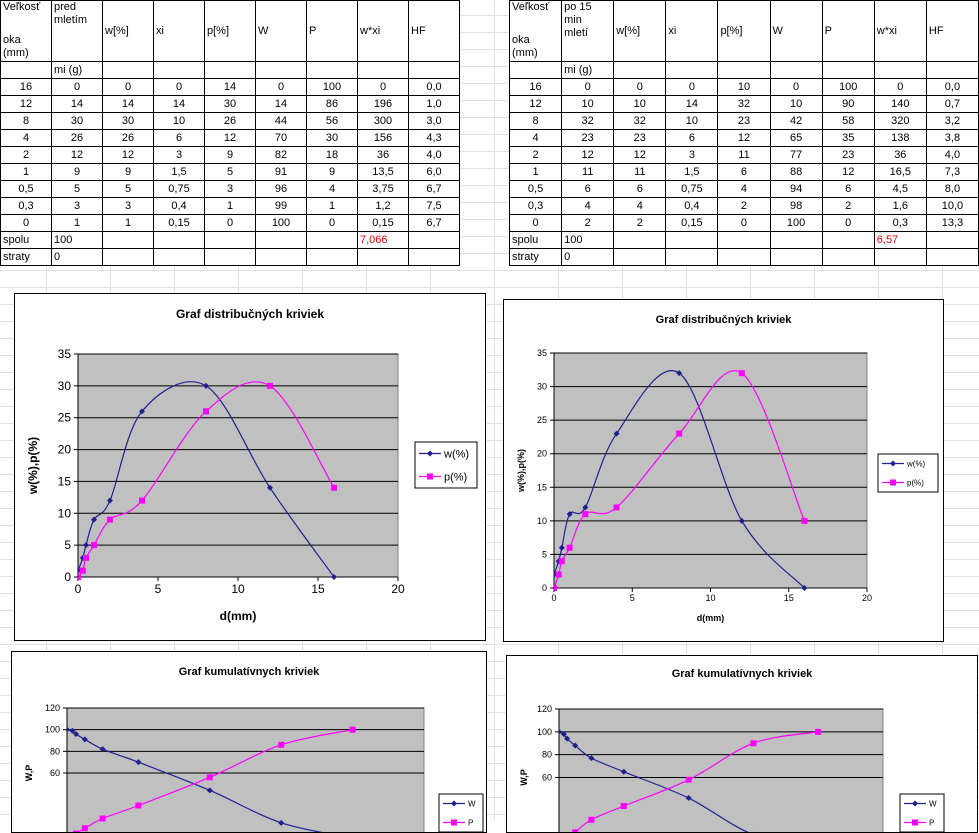 The height and width of the screenshot is (833, 979). Describe the element at coordinates (26, 206) in the screenshot. I see `data-cell: 0,3` at that location.